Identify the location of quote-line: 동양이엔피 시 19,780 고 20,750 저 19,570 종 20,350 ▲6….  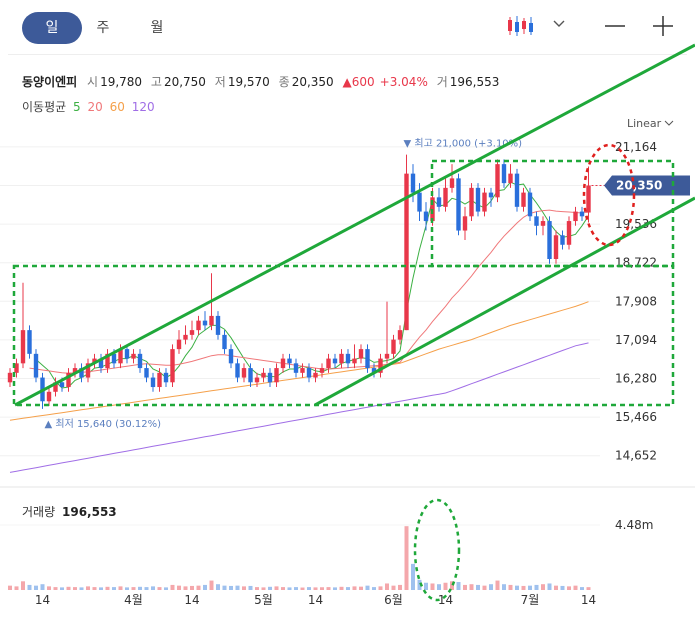
(263, 81).